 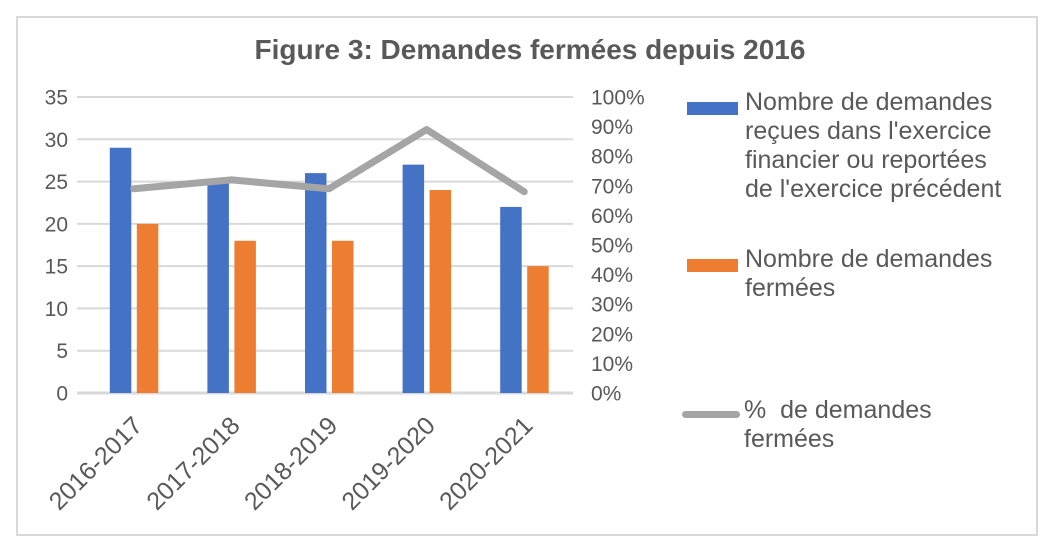 I want to click on left-axis-tick-label: 30, so click(x=56, y=140).